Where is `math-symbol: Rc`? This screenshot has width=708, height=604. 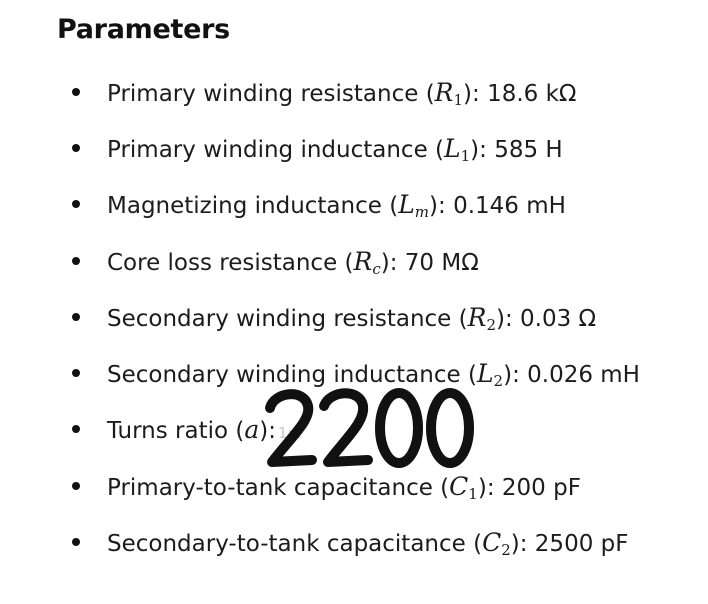 math-symbol: Rc is located at coordinates (367, 262).